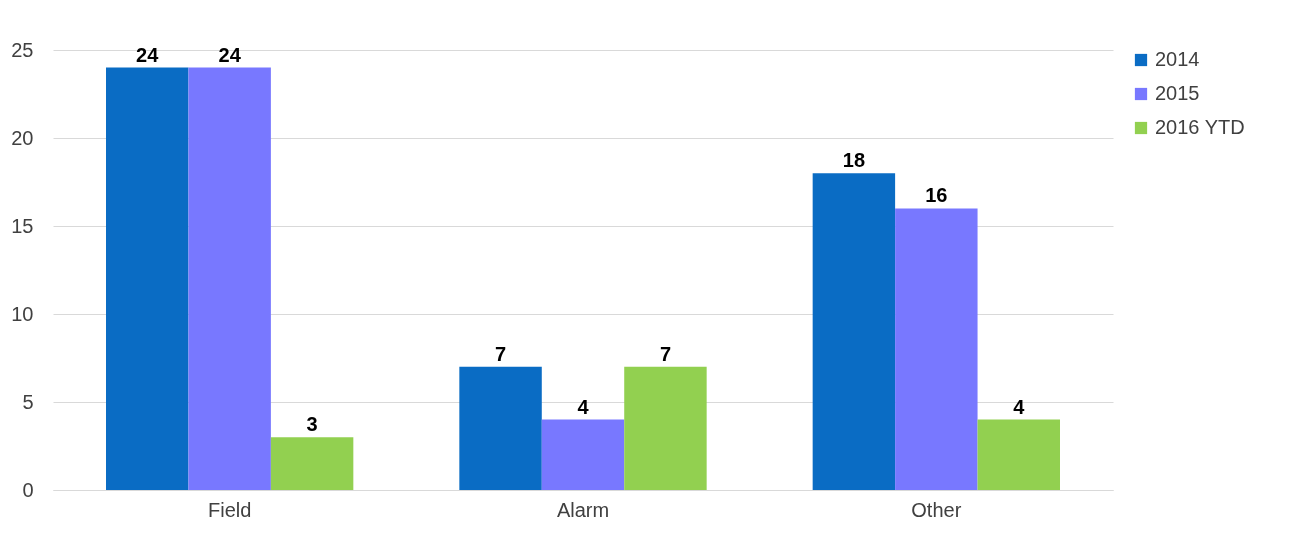 The height and width of the screenshot is (550, 1305). Describe the element at coordinates (936, 509) in the screenshot. I see `x-tick-label: Other` at that location.